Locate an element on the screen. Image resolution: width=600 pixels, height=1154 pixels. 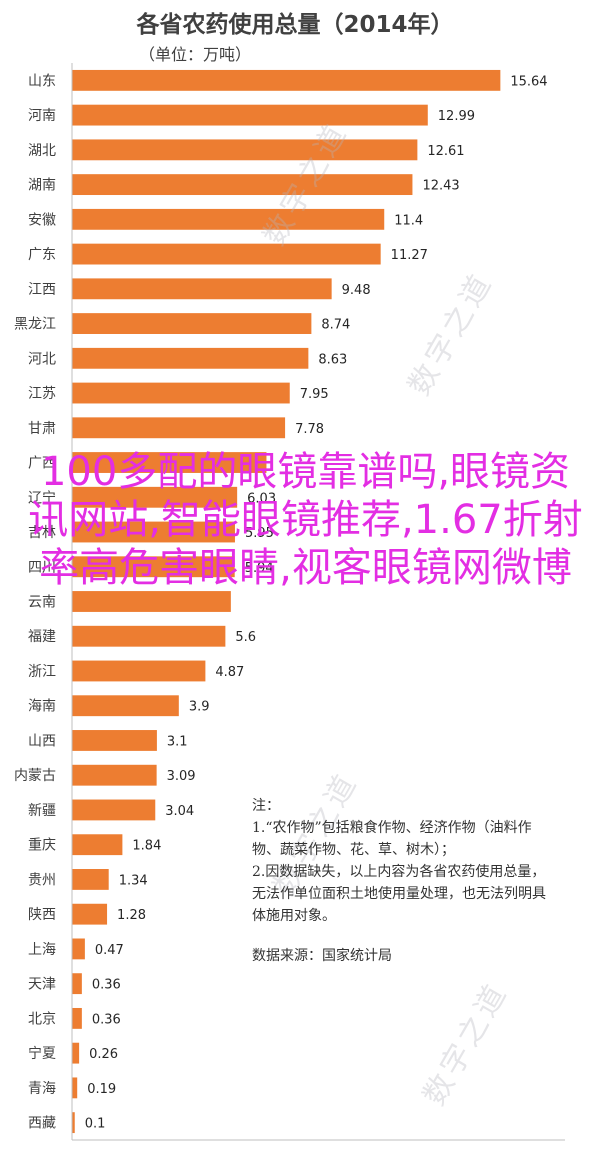
category-label: 山东 is located at coordinates (42, 81).